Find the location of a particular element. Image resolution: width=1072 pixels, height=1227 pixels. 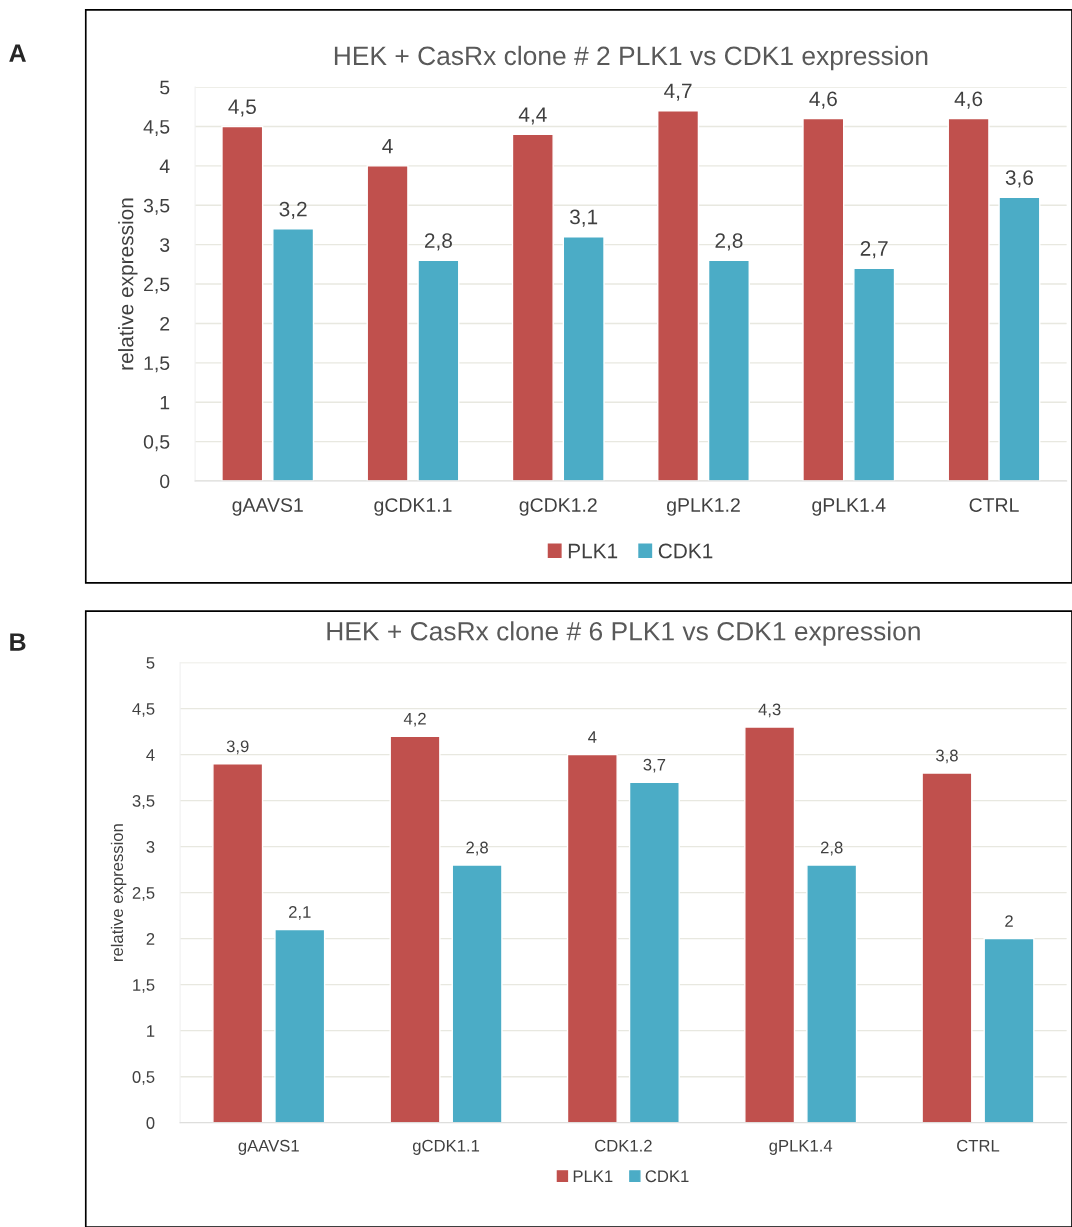

data-label: 4,5 is located at coordinates (242, 108).